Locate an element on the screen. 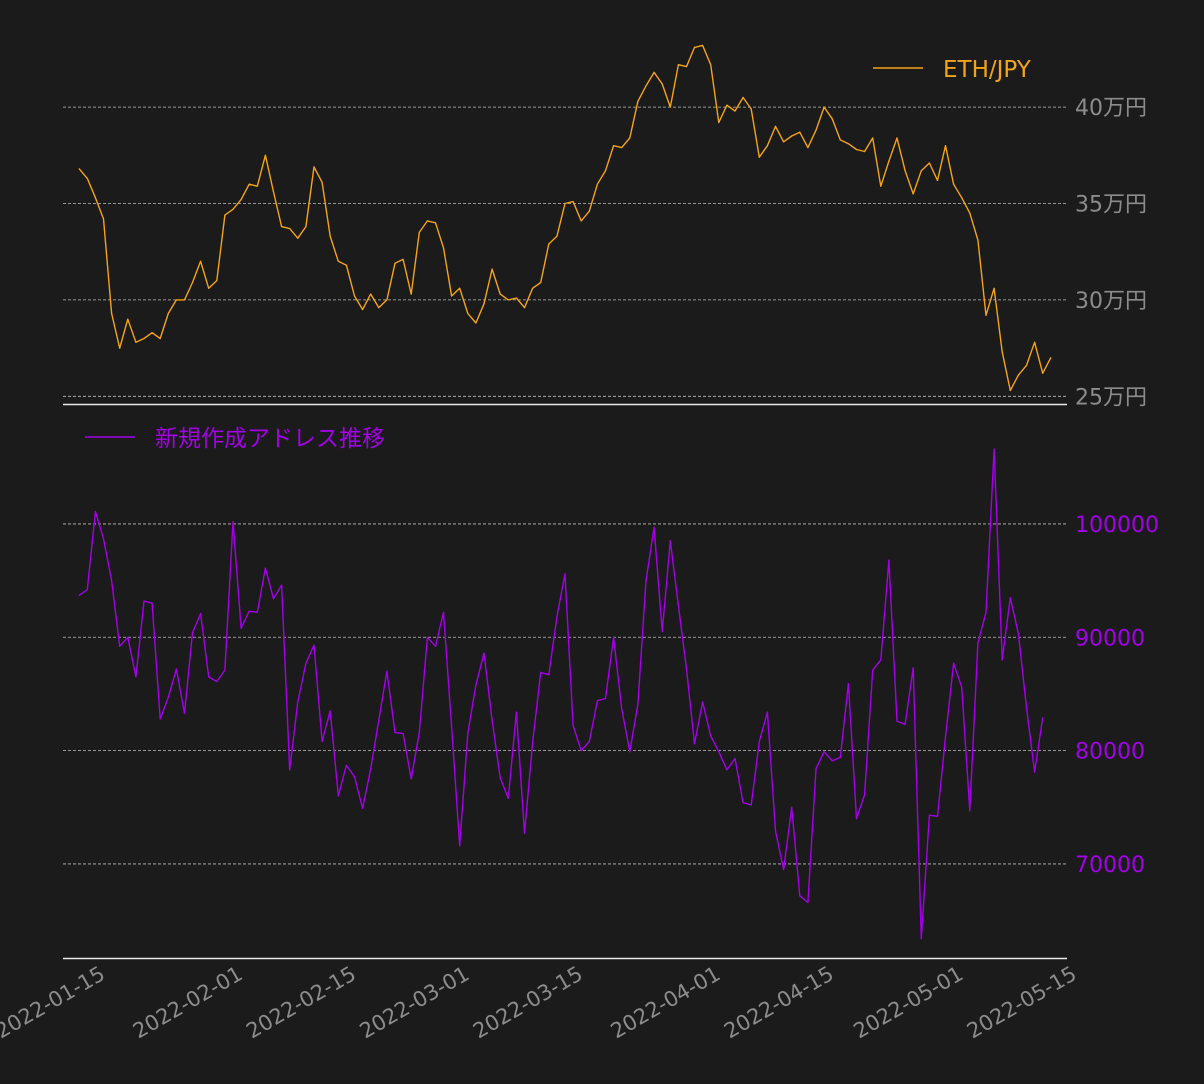 This screenshot has width=1204, height=1084. eth-jpy-legend: ETH/JPY is located at coordinates (952, 70).